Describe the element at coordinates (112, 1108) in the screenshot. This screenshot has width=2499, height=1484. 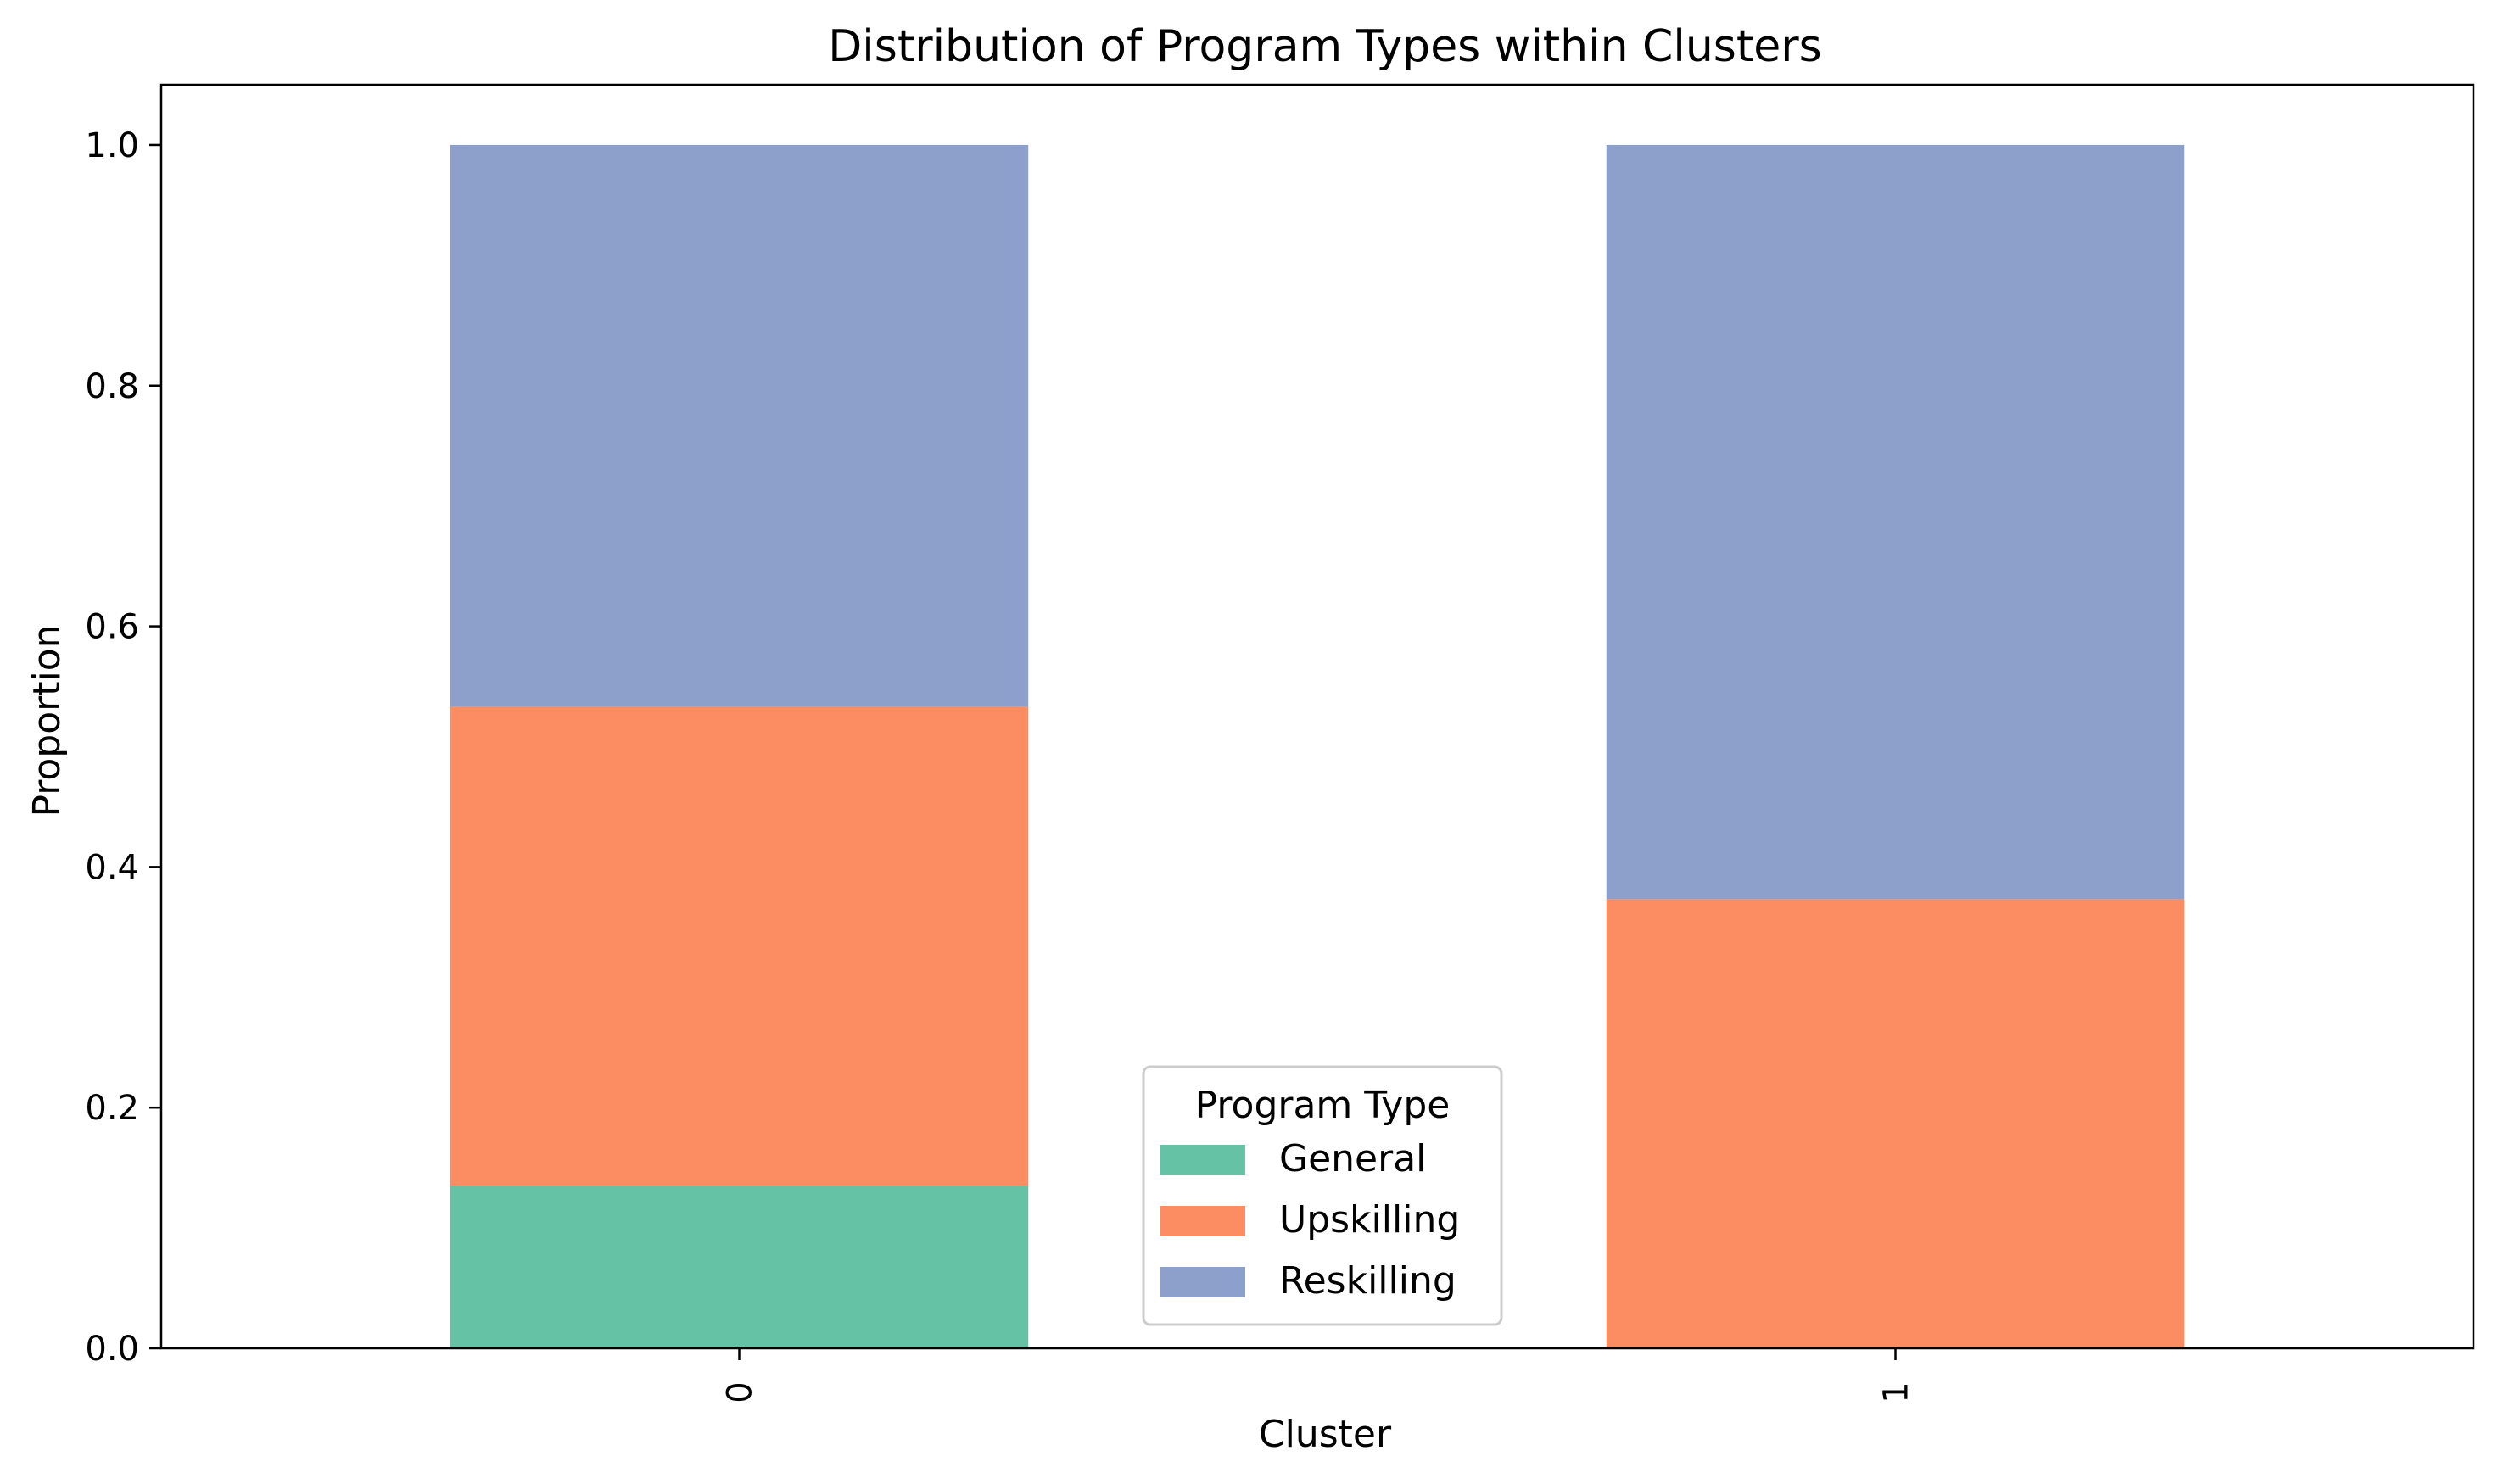
I see `y-tick-label: 0.2` at that location.